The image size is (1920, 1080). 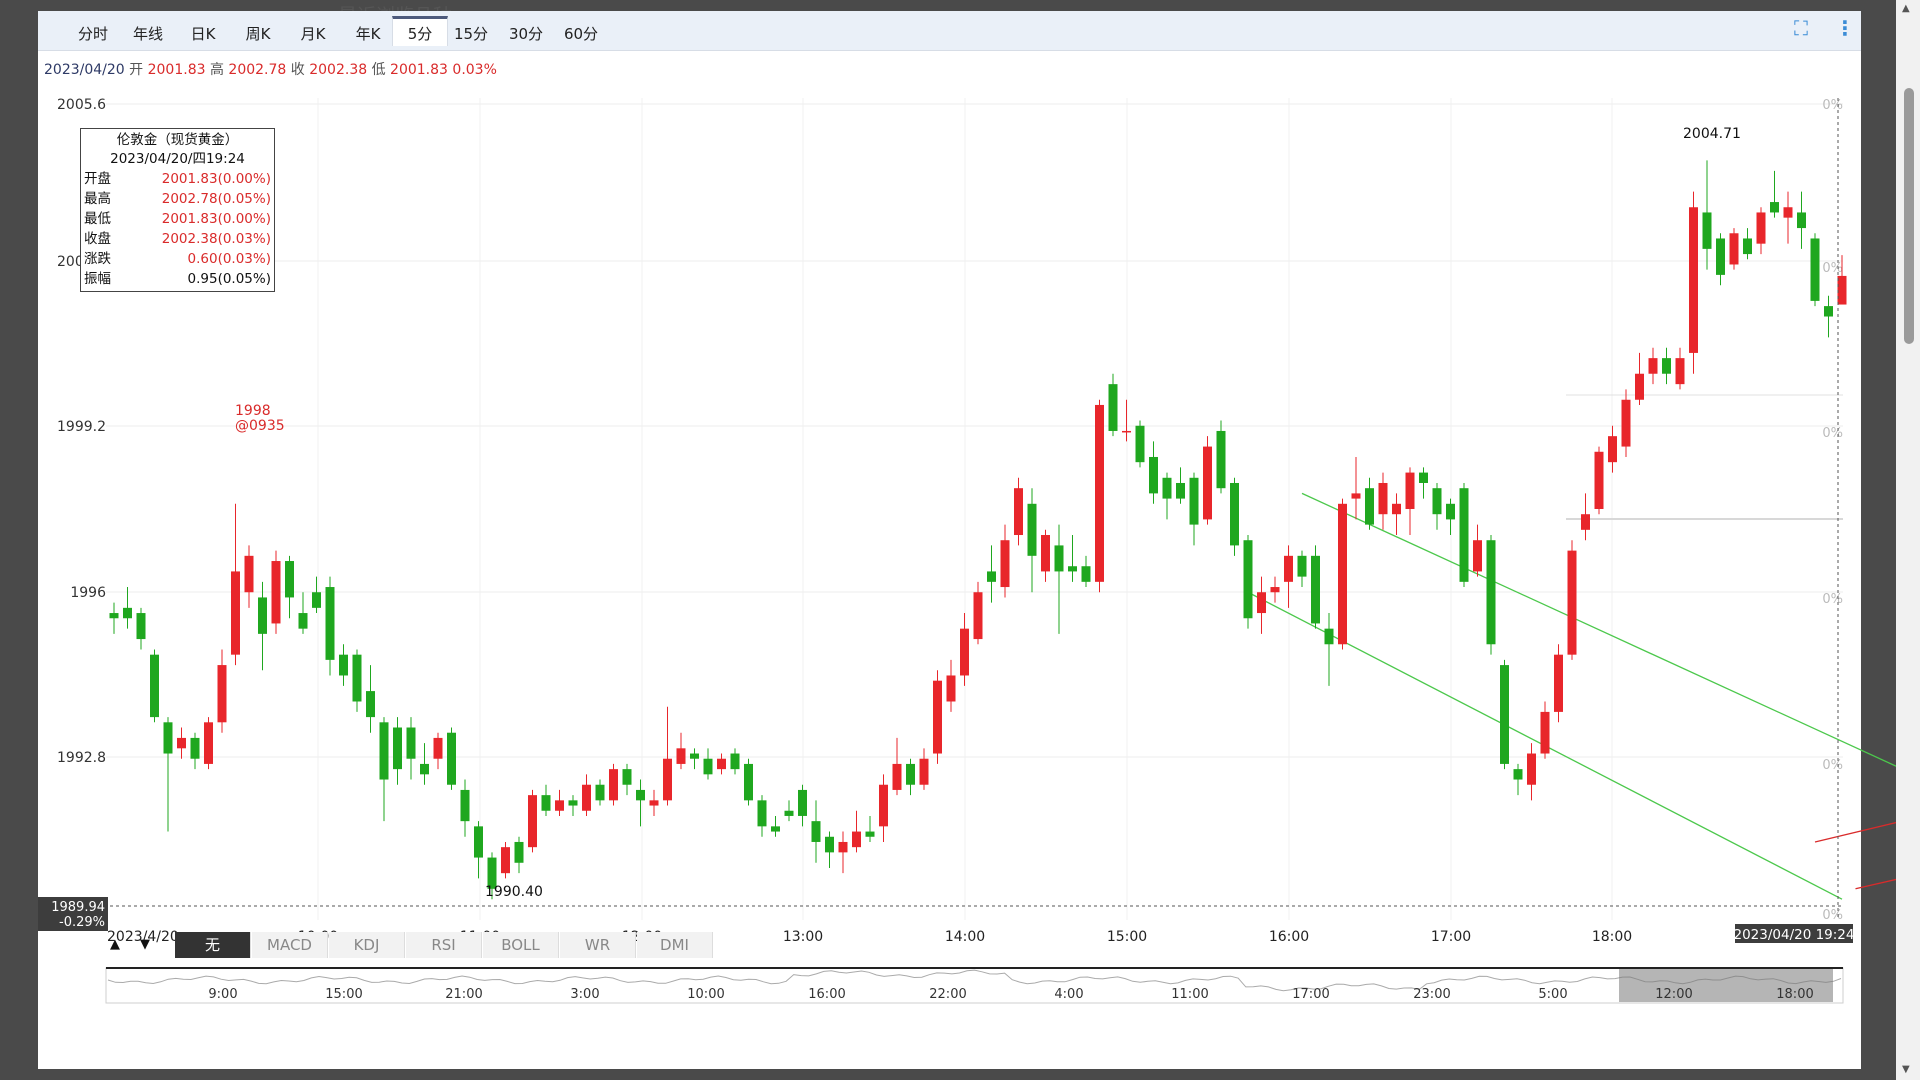 I want to click on indicator-tab-5: WR, so click(x=598, y=945).